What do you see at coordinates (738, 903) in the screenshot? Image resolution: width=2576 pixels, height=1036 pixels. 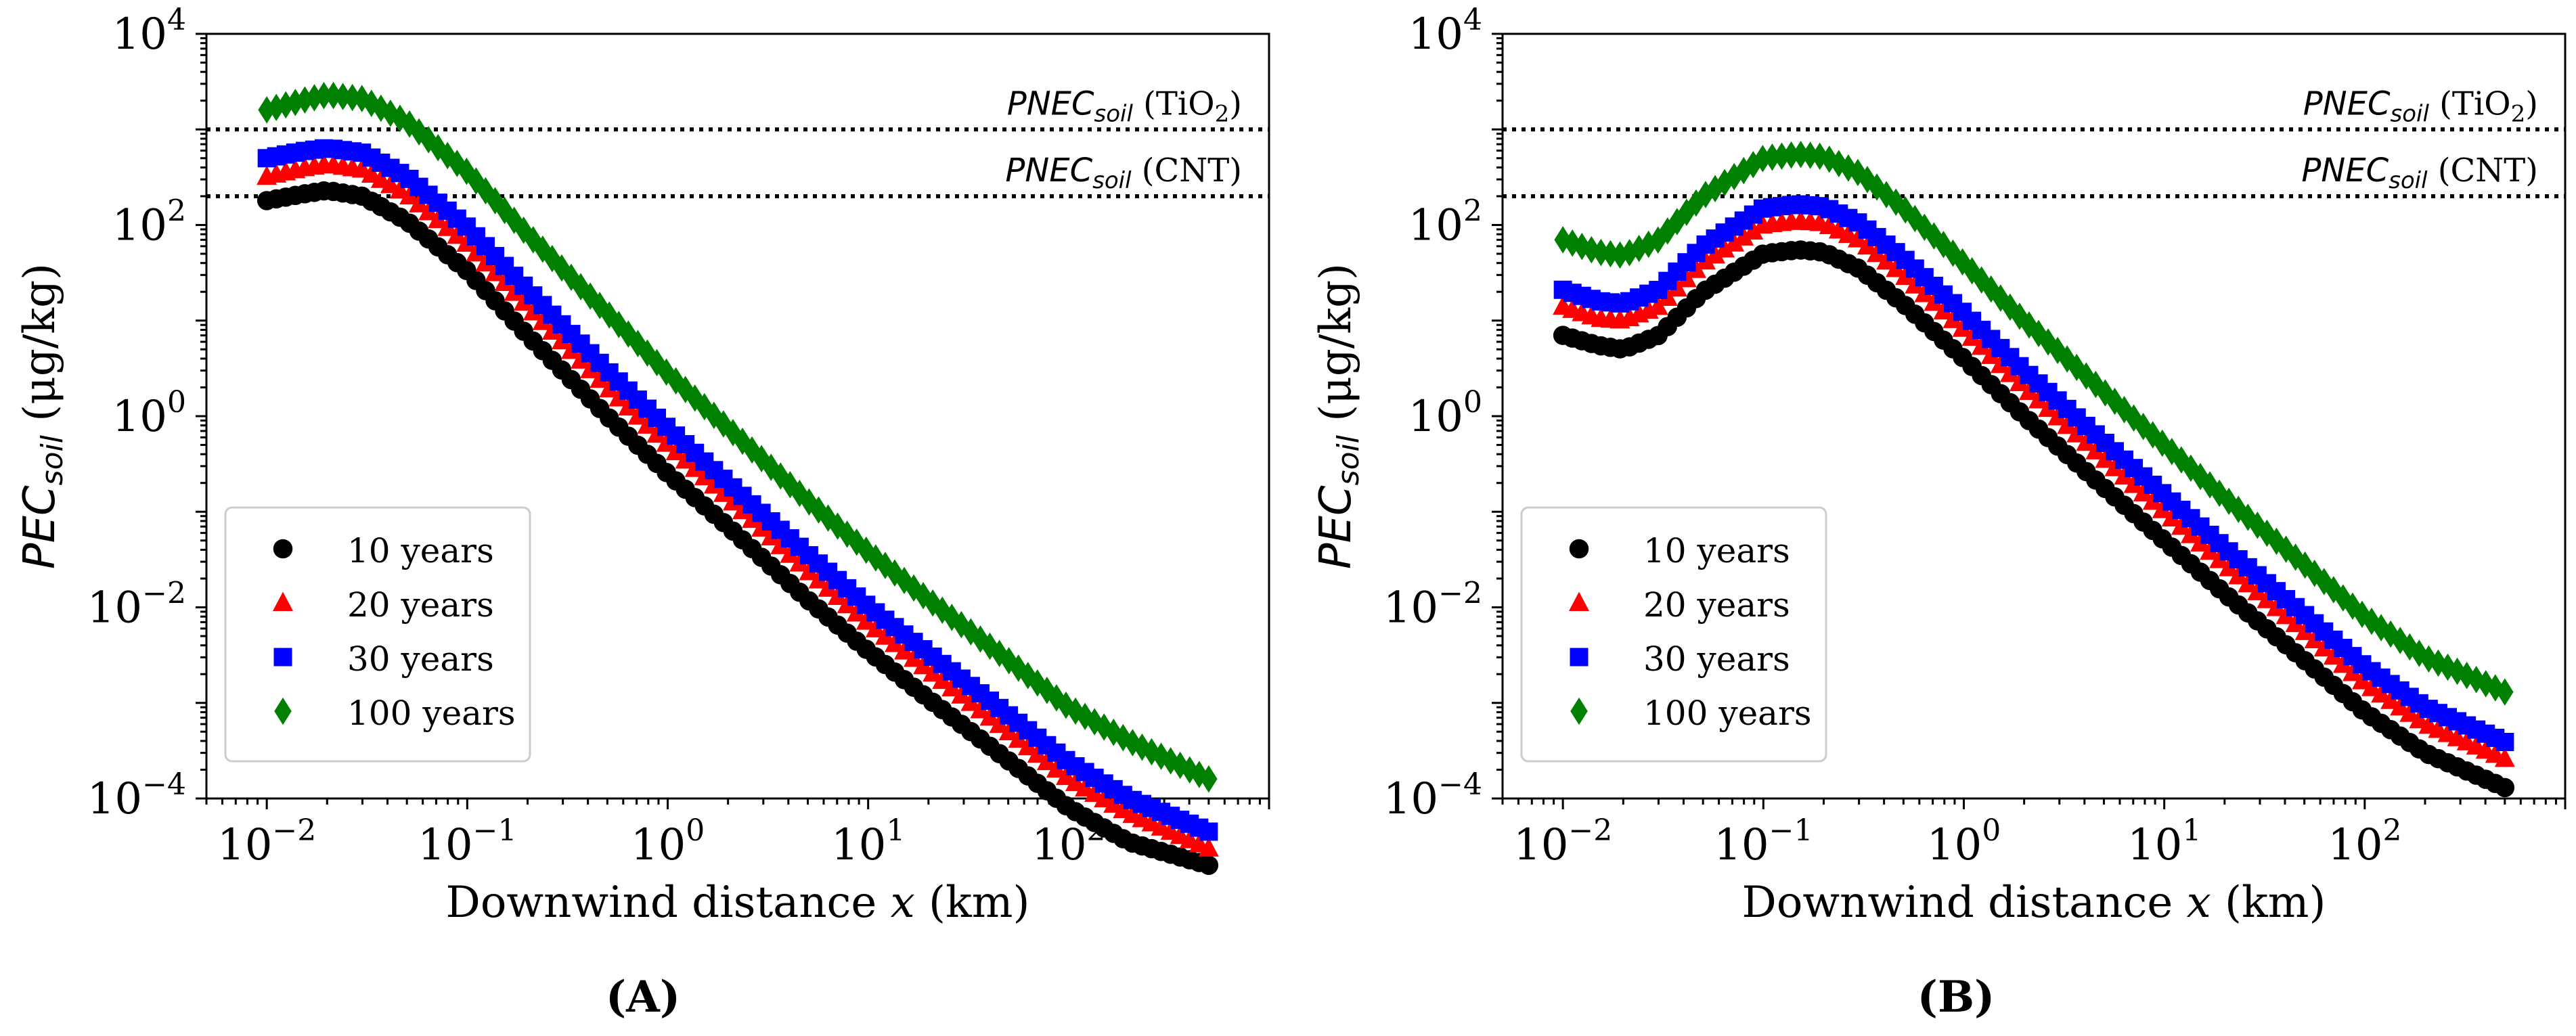 I see `x-axis-label: Downwind distance x (km)` at bounding box center [738, 903].